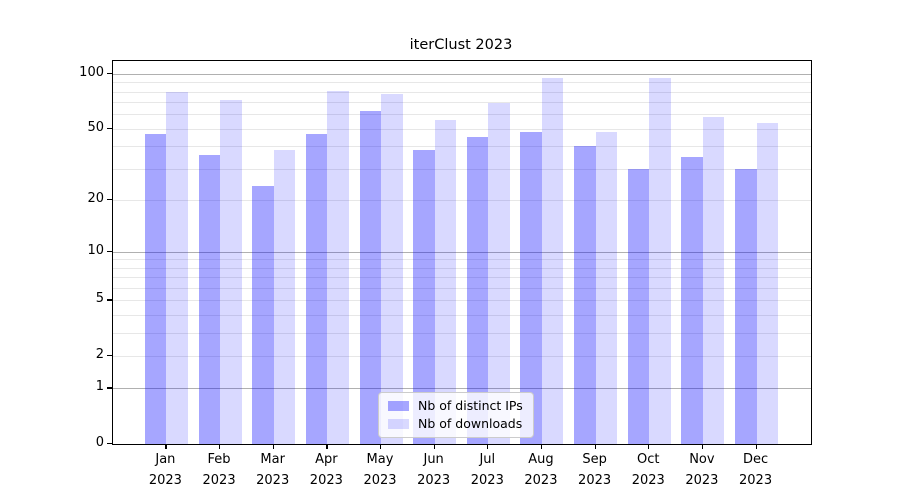 Image resolution: width=900 pixels, height=500 pixels. Describe the element at coordinates (585, 295) in the screenshot. I see `bar-distinct-ips-sep` at that location.